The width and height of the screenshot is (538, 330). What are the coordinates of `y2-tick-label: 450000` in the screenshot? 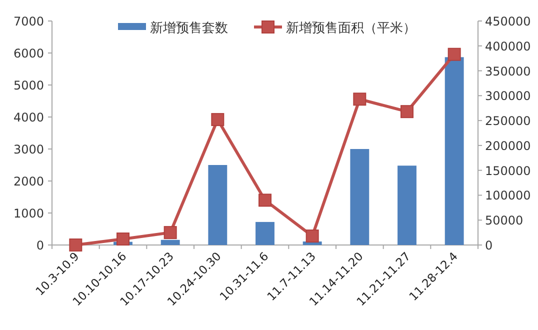 It's located at (508, 21).